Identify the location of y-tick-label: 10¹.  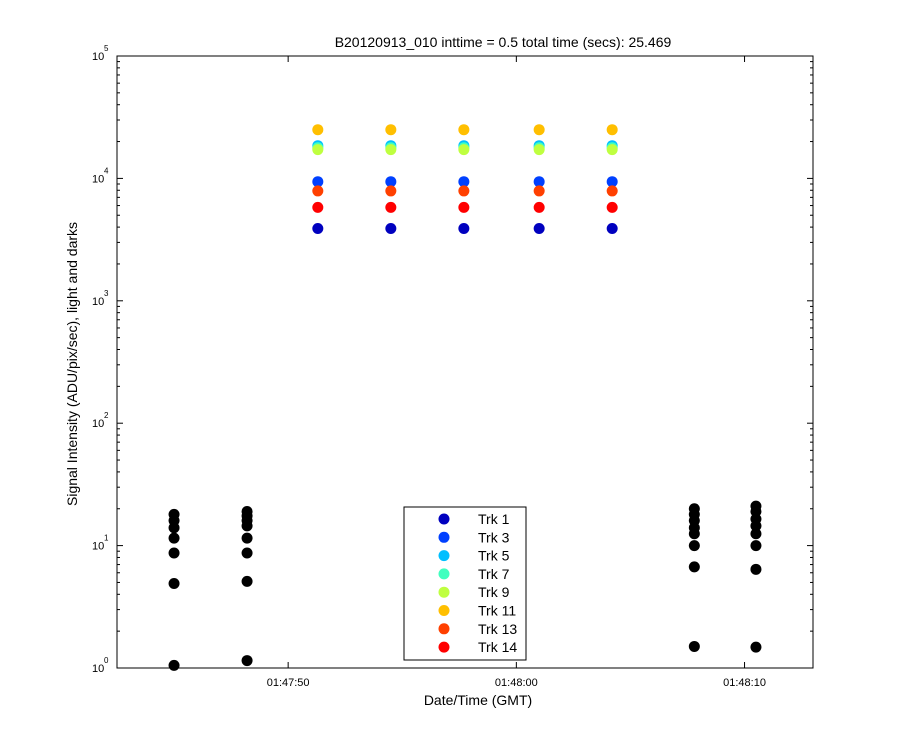
(100, 543).